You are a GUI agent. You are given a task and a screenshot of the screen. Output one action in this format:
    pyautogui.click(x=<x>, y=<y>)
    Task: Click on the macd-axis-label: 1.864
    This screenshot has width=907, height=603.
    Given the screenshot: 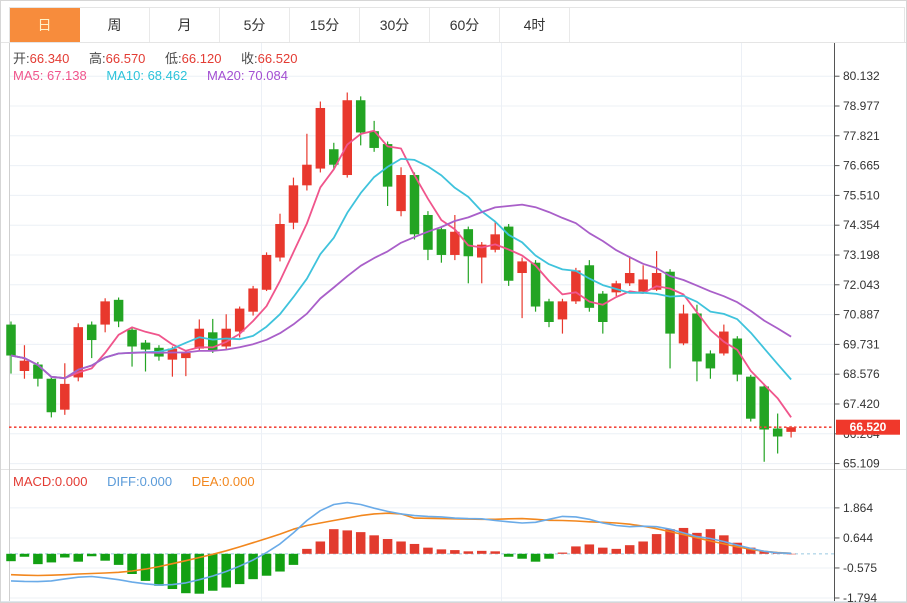 What is the action you would take?
    pyautogui.click(x=858, y=508)
    